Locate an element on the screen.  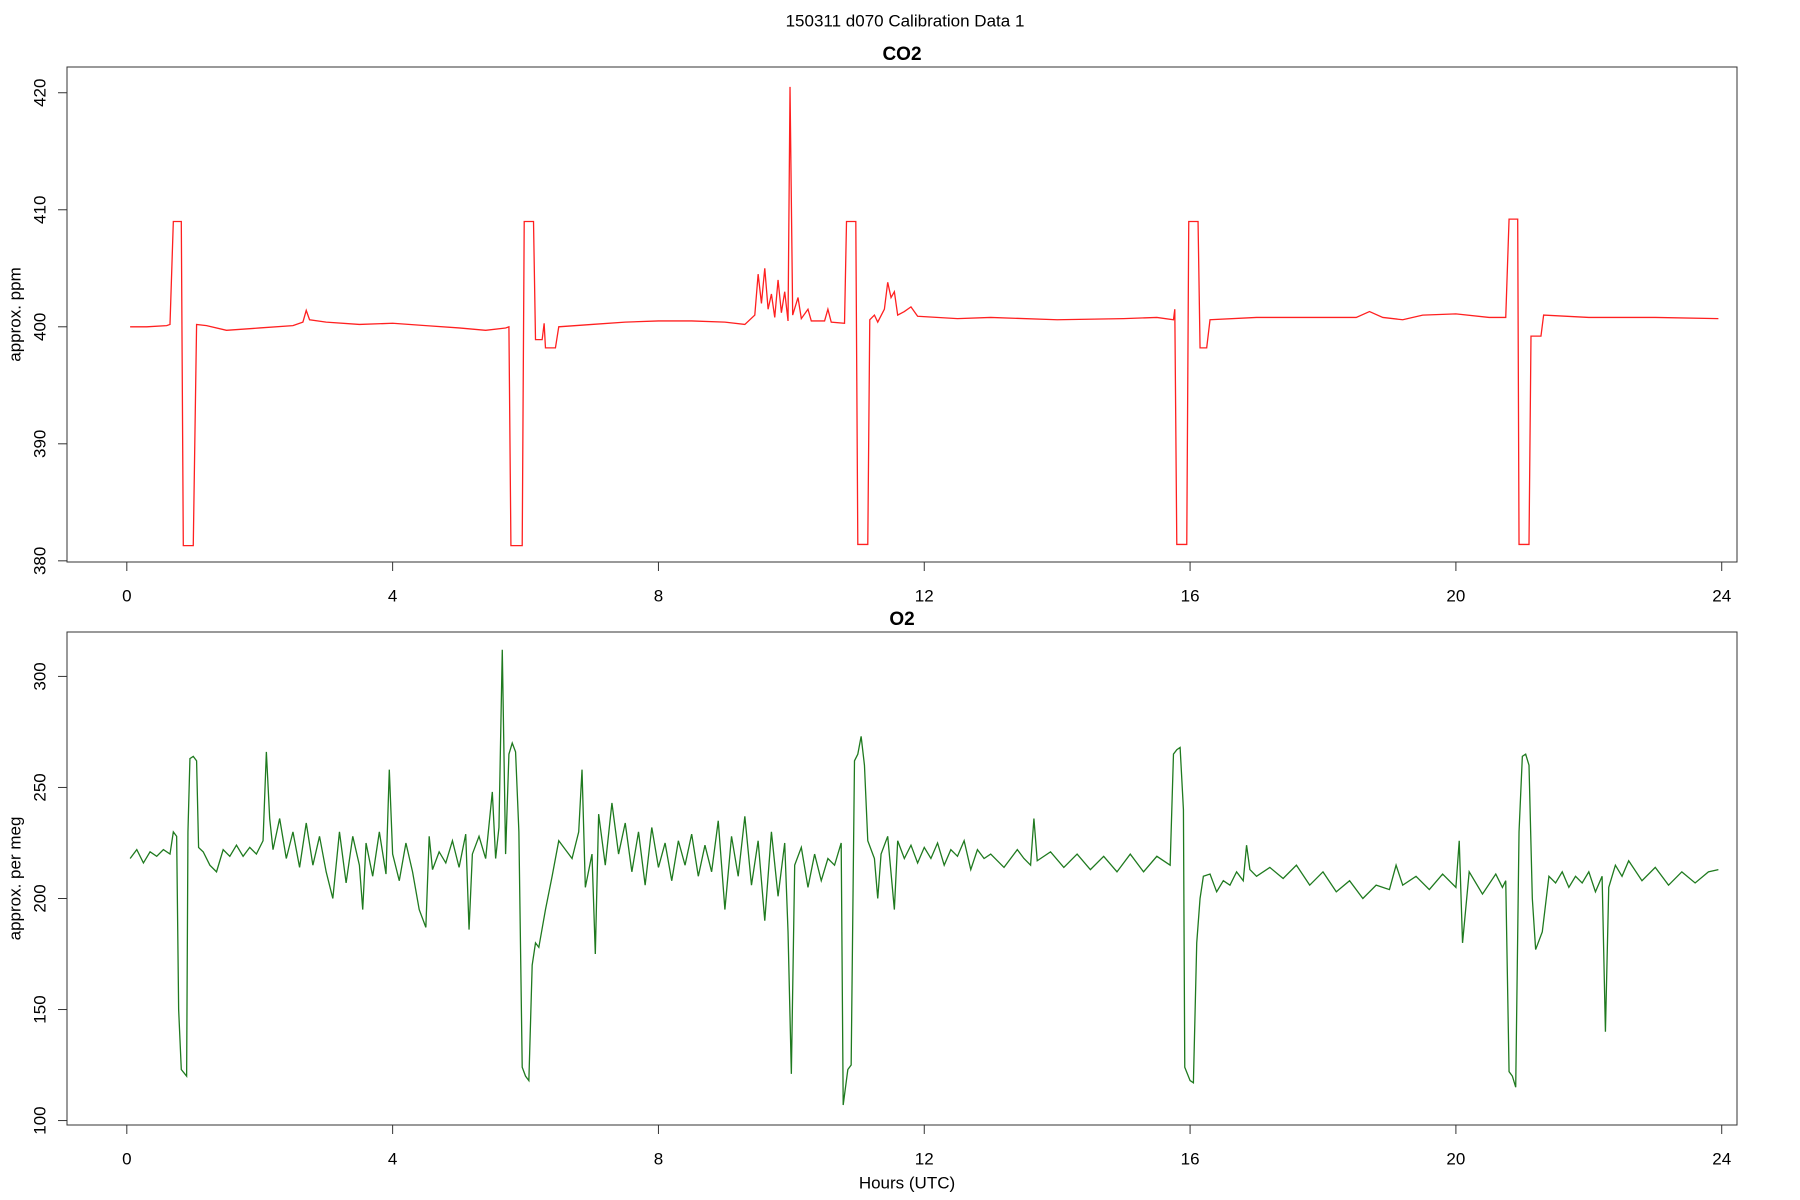
y-tick-label: 300 is located at coordinates (39, 676).